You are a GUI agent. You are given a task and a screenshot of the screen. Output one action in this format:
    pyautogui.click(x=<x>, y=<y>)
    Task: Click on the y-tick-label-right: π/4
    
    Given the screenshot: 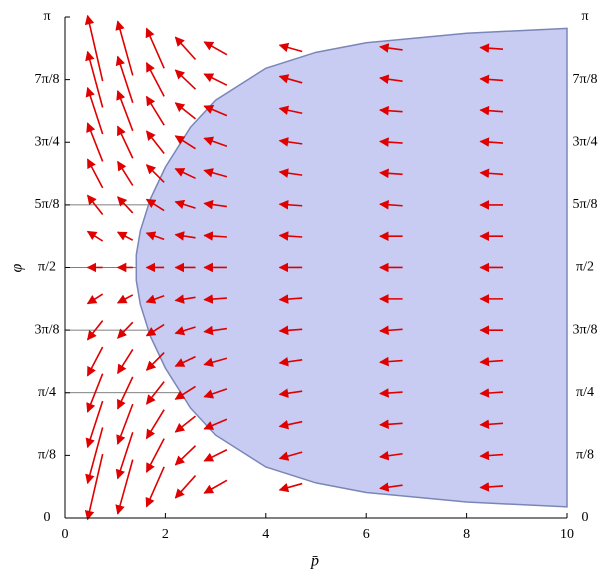 What is the action you would take?
    pyautogui.click(x=585, y=392)
    